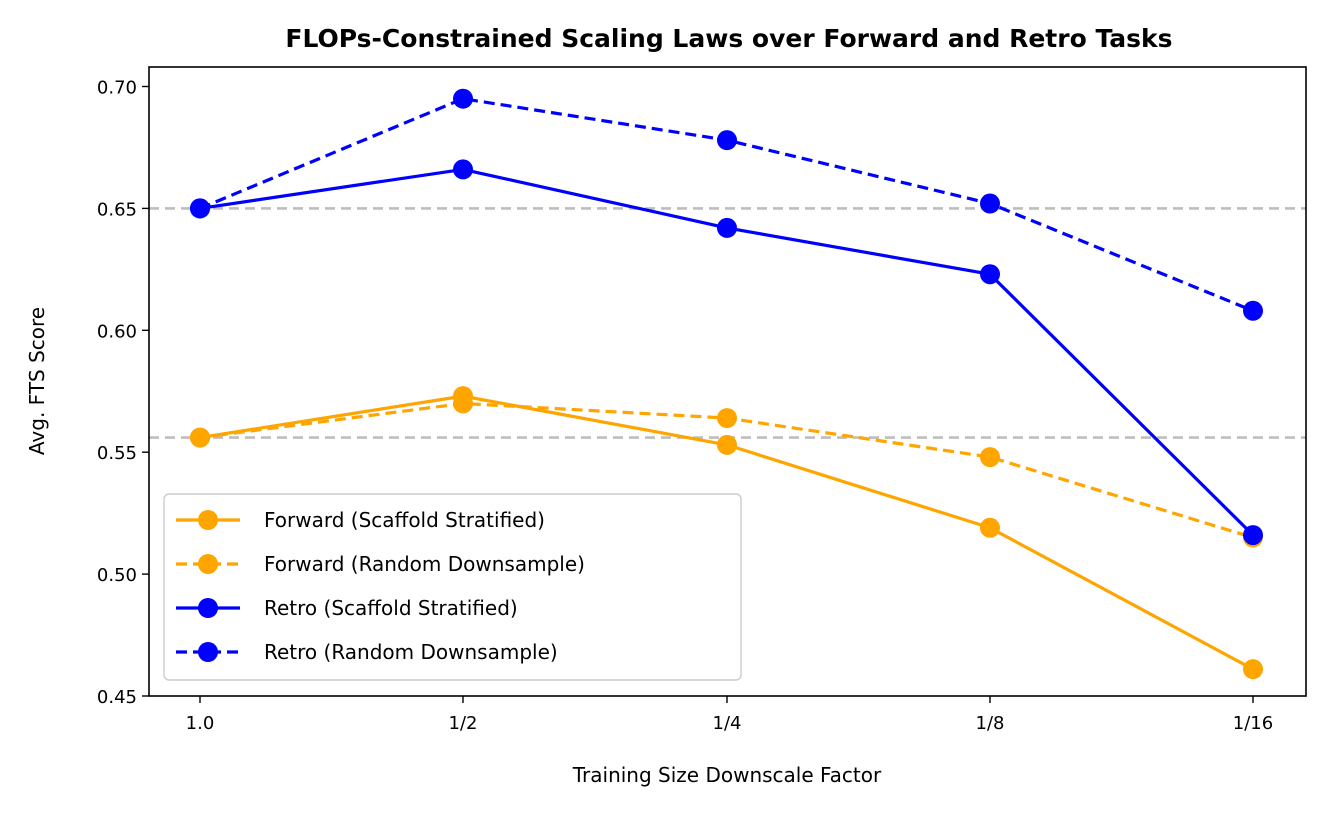 This screenshot has width=1329, height=813. I want to click on x-axis-ticks: 1.0 1/2 1/4 1/8 1/16, so click(729, 715).